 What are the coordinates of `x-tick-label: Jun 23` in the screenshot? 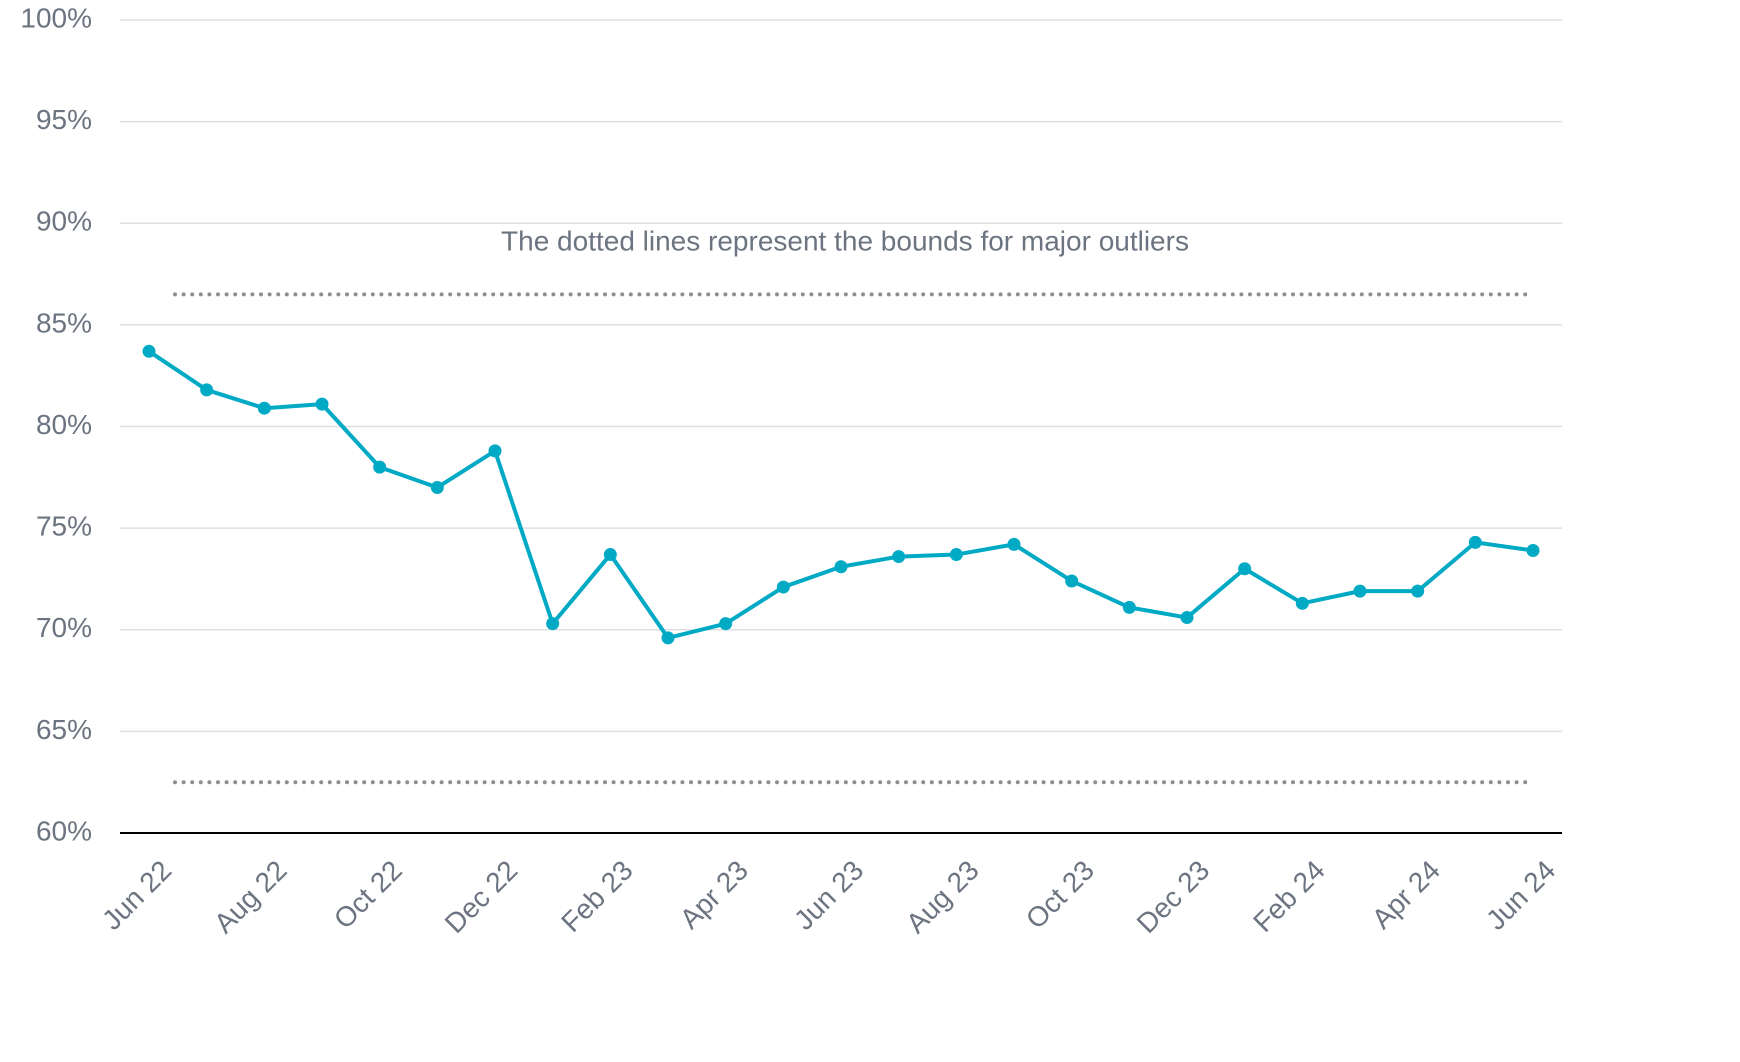 It's located at (828, 894).